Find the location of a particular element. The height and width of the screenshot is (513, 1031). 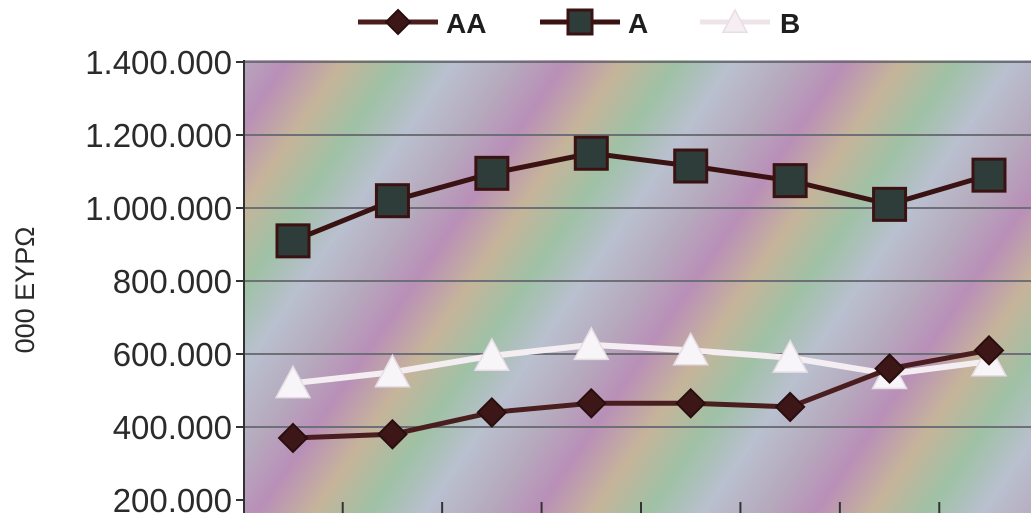

y-tick-label: 1.200.000 is located at coordinates (158, 135).